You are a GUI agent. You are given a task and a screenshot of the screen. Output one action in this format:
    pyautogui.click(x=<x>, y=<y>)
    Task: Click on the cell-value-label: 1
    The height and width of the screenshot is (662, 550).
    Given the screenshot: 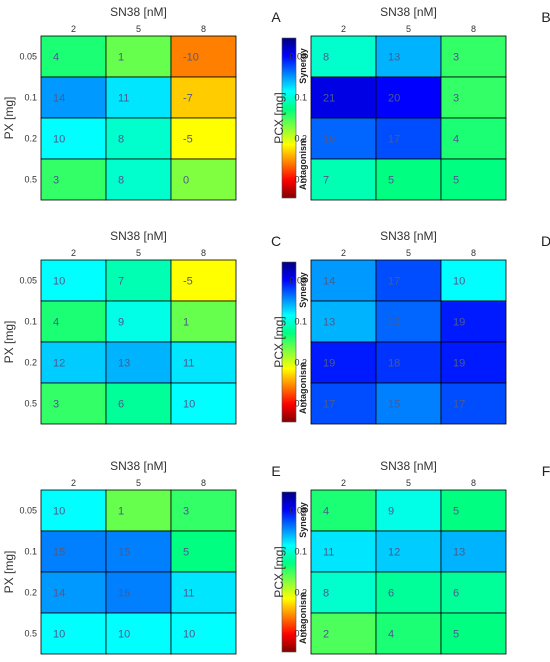 What is the action you would take?
    pyautogui.click(x=121, y=512)
    